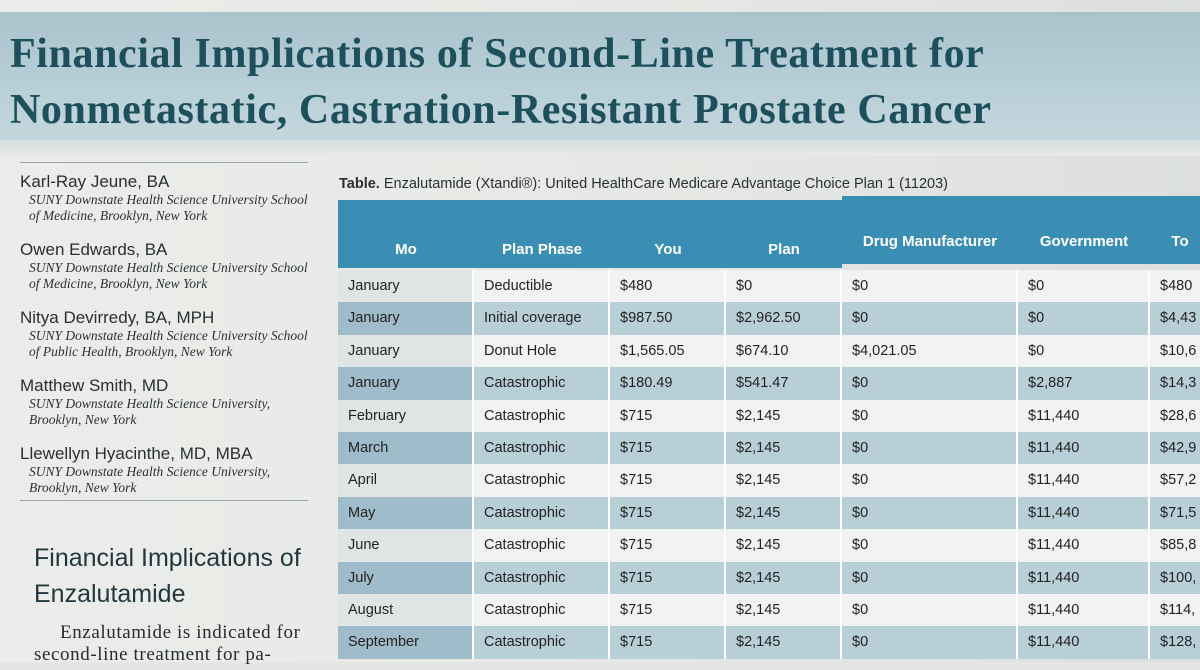 This screenshot has width=1200, height=670. What do you see at coordinates (1175, 480) in the screenshot?
I see `cell-total: $57,2` at bounding box center [1175, 480].